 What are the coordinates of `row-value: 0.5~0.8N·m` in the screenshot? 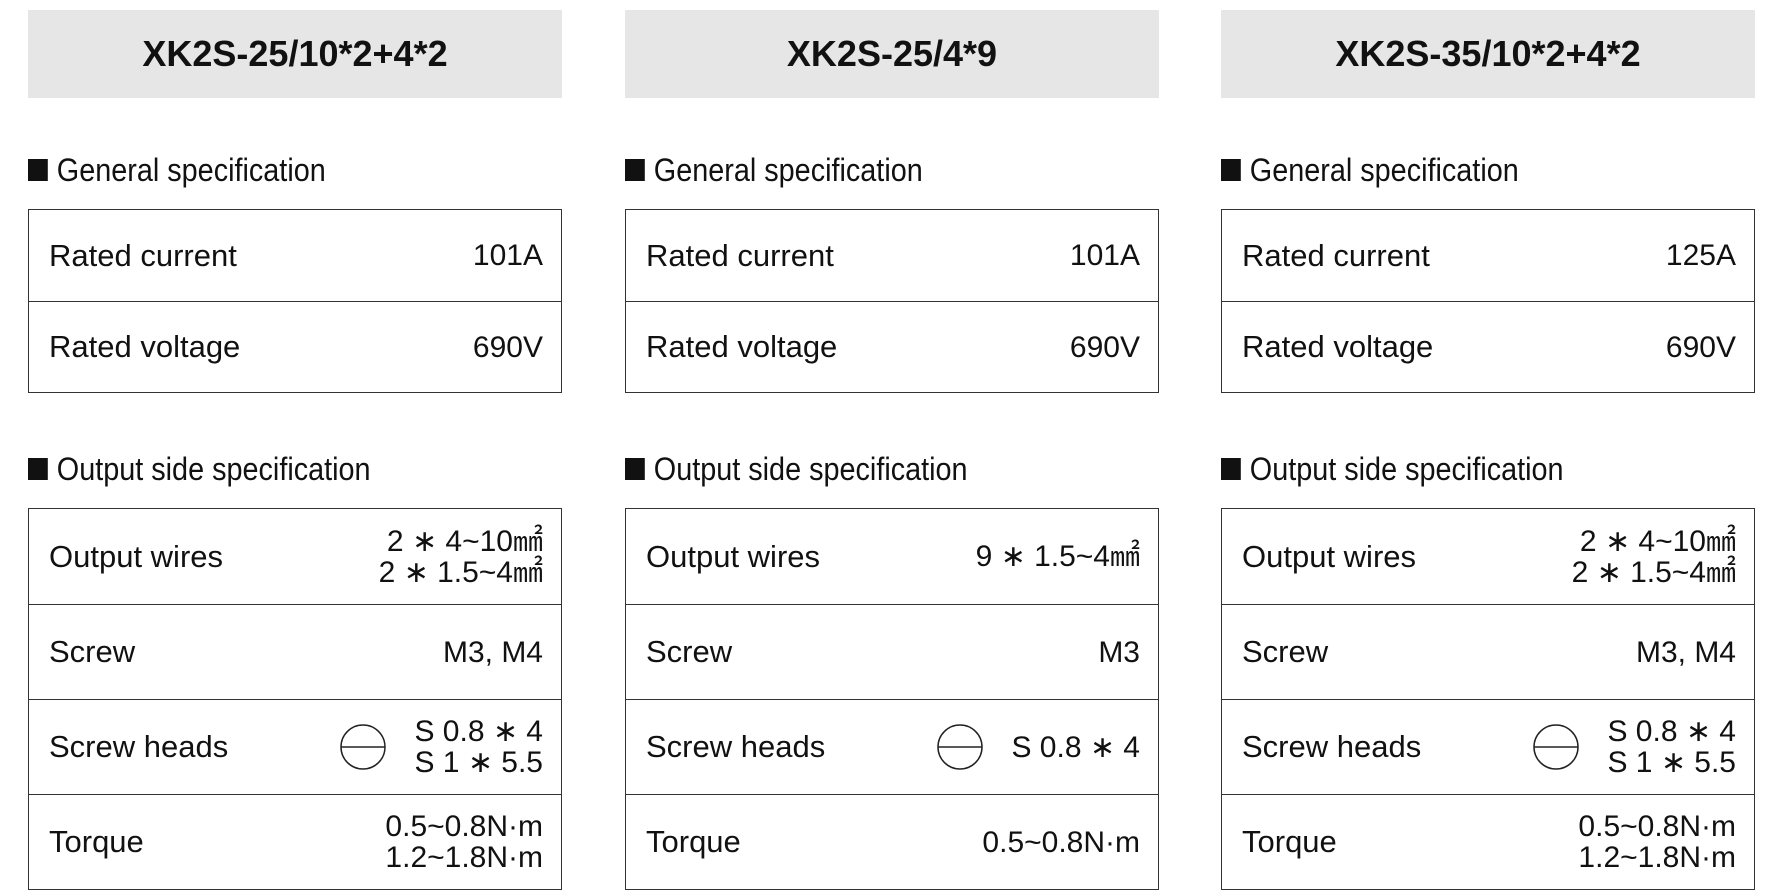 It's located at (1061, 842).